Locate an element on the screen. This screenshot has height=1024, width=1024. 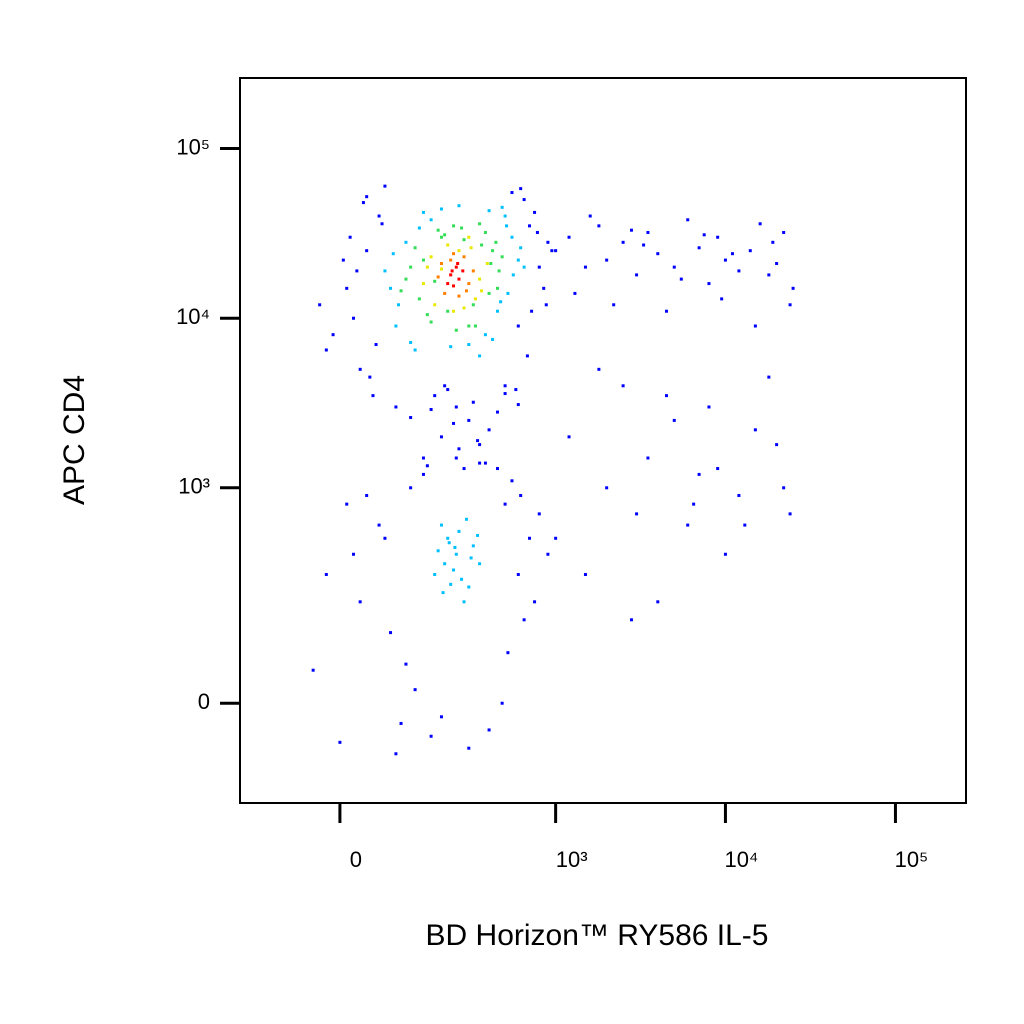
x-tick-label: 10³ is located at coordinates (572, 859).